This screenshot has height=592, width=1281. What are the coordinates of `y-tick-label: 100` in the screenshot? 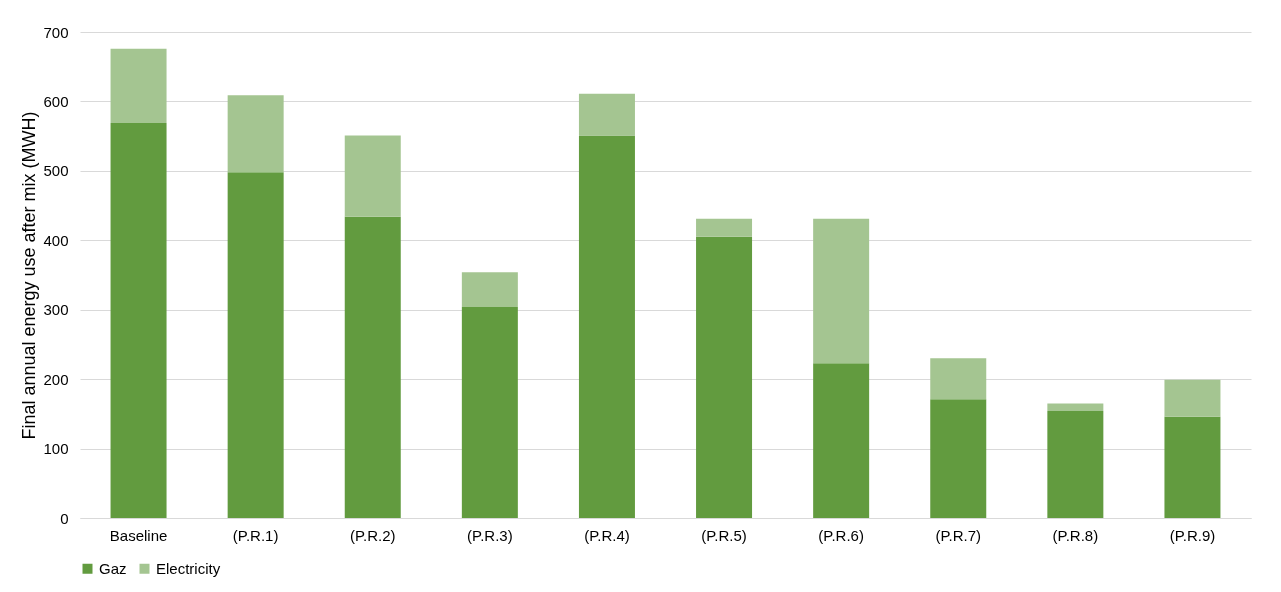 It's located at (56, 449).